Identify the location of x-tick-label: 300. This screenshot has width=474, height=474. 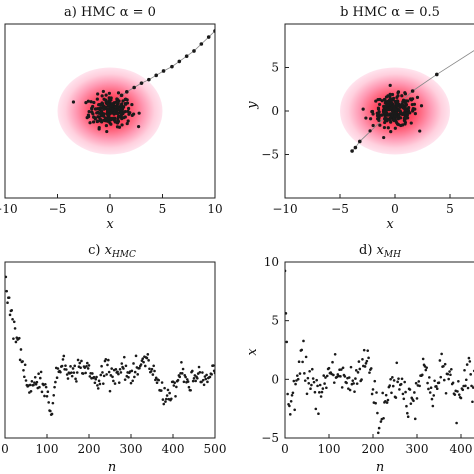
(417, 449).